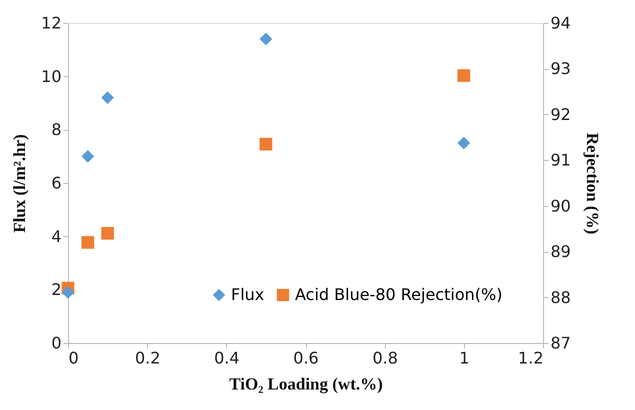  Describe the element at coordinates (464, 358) in the screenshot. I see `x-tick-label: 1` at that location.